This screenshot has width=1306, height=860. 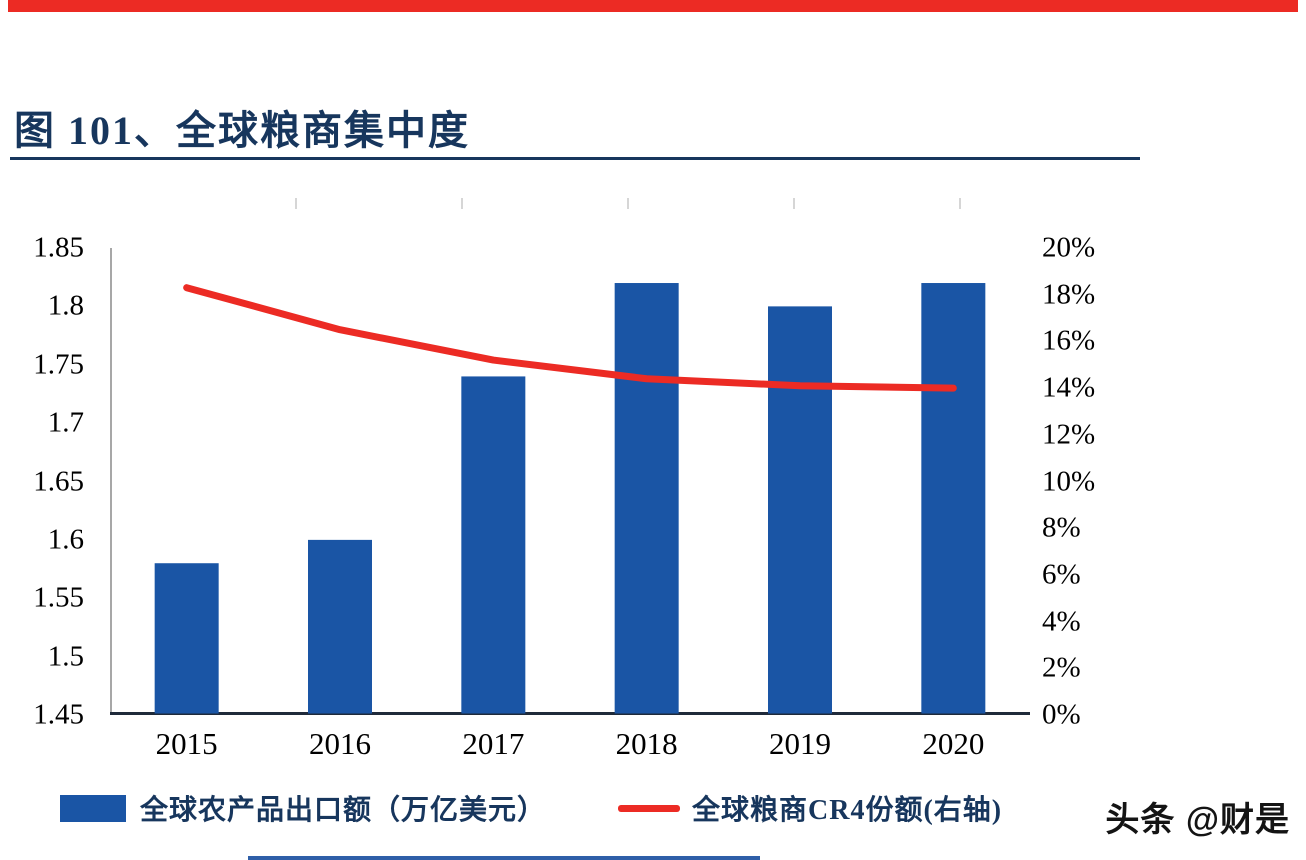 I want to click on bar-swatch-icon, so click(x=93, y=808).